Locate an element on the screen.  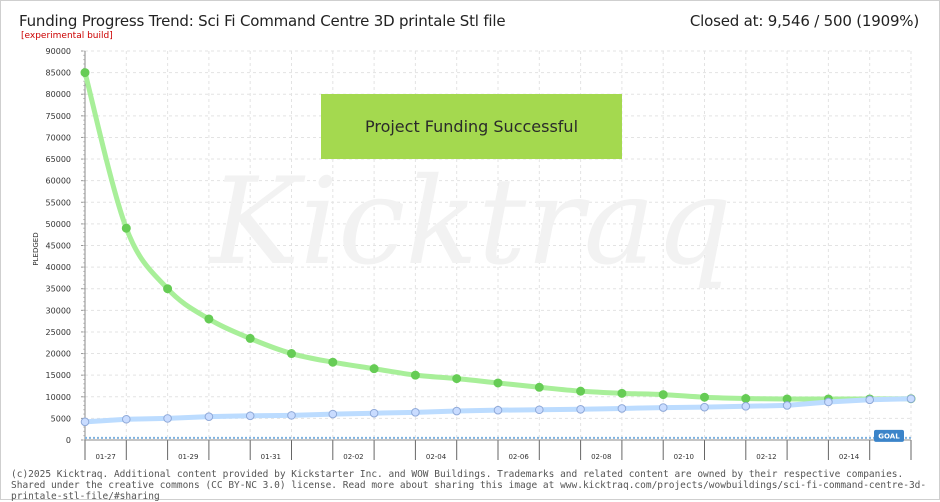
y-tick-label: 40000 is located at coordinates (58, 267).